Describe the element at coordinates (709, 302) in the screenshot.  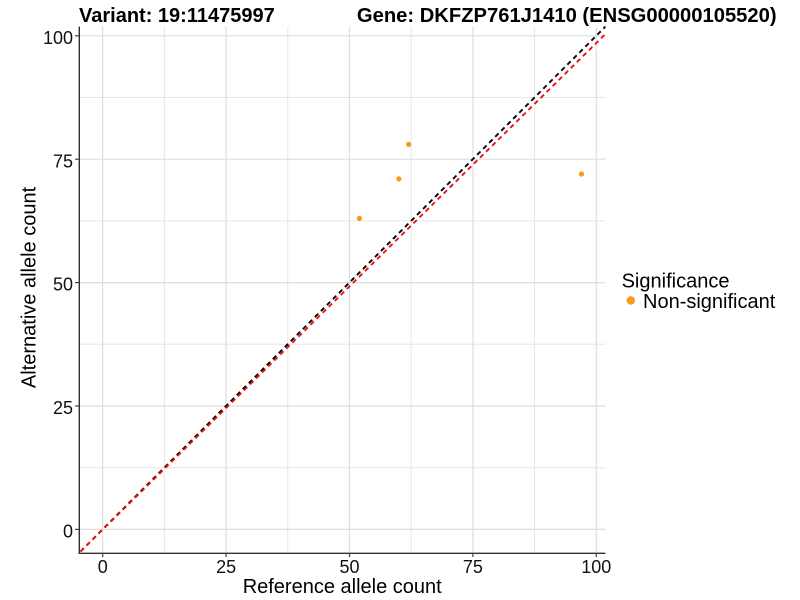
I see `svg-text: Non-significant` at that location.